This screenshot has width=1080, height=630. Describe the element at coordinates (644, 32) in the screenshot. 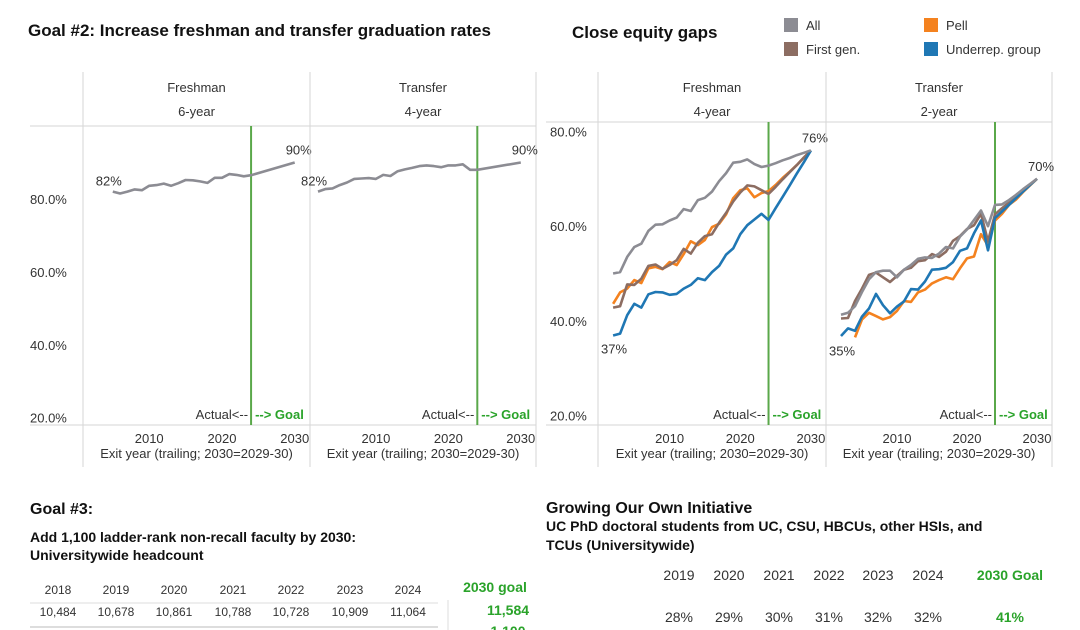

I see `equity-title: Close equity gaps` at that location.